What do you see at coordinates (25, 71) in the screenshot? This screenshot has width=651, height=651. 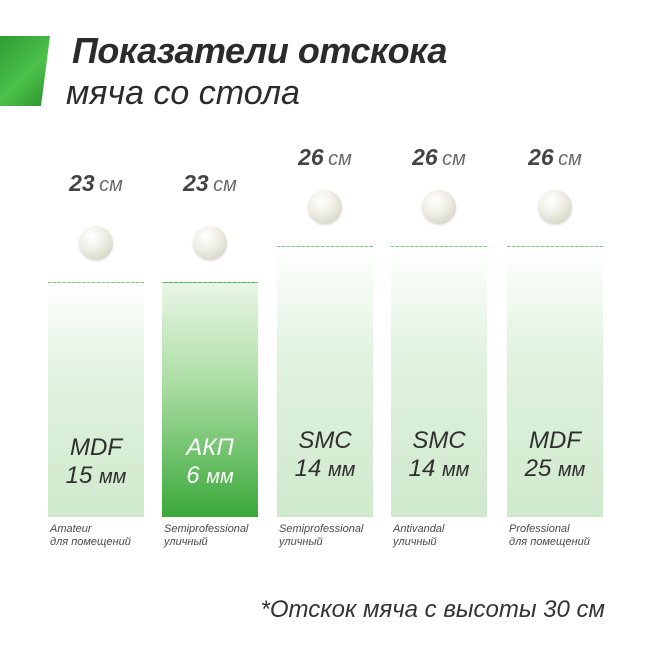 I see `green-accent-shape` at bounding box center [25, 71].